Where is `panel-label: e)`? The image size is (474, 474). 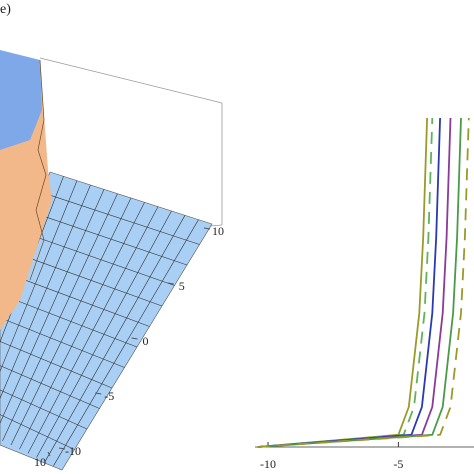
panel-label: e) is located at coordinates (5, 9).